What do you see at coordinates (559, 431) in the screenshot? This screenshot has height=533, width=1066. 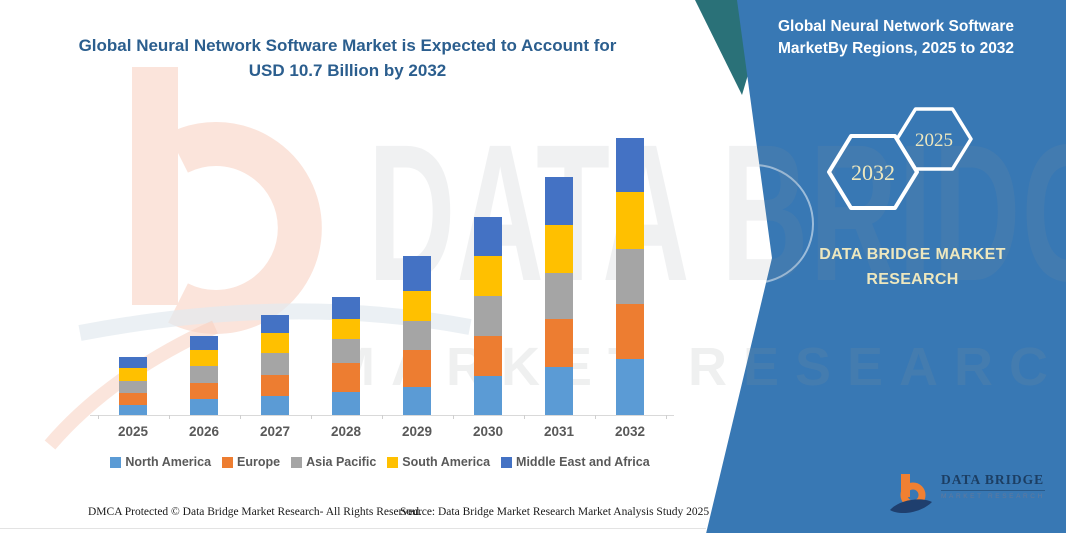 I see `x-axis-label-2031: 2031` at bounding box center [559, 431].